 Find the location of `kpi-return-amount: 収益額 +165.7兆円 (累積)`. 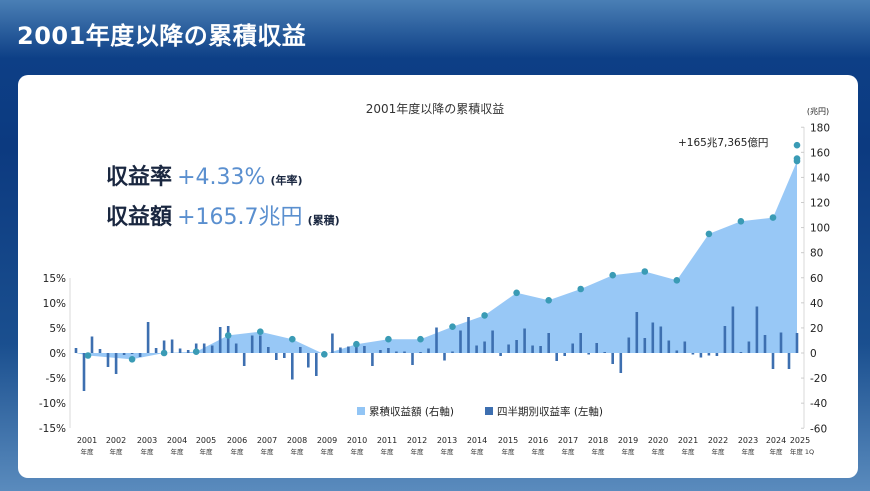

kpi-return-amount: 収益額 +165.7兆円 (累積) is located at coordinates (223, 215).